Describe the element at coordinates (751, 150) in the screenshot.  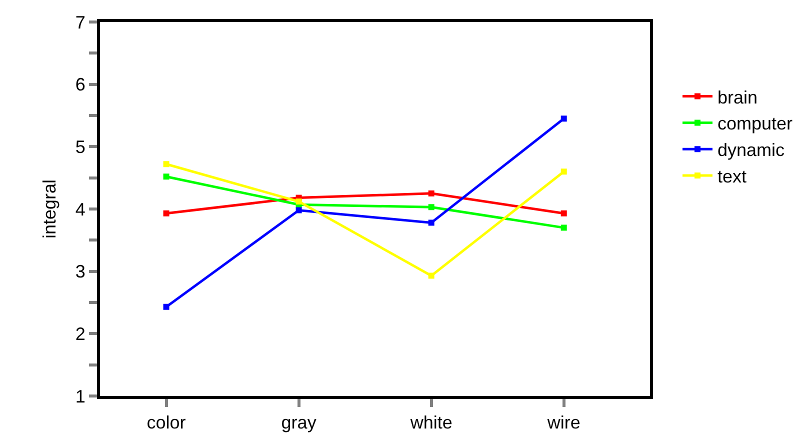
I see `legend-label: dynamic` at that location.